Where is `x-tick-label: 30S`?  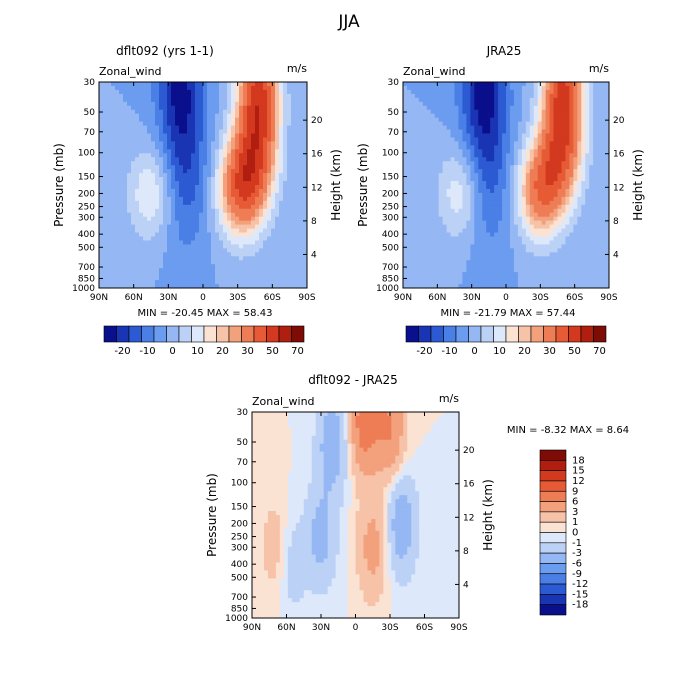 x-tick-label: 30S is located at coordinates (237, 298).